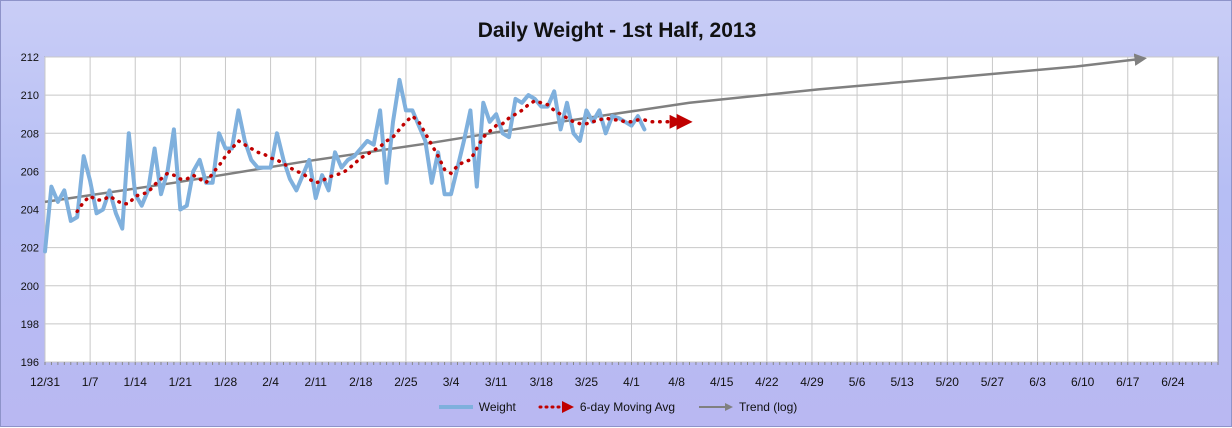  I want to click on x-tick-label: 12/31, so click(45, 382).